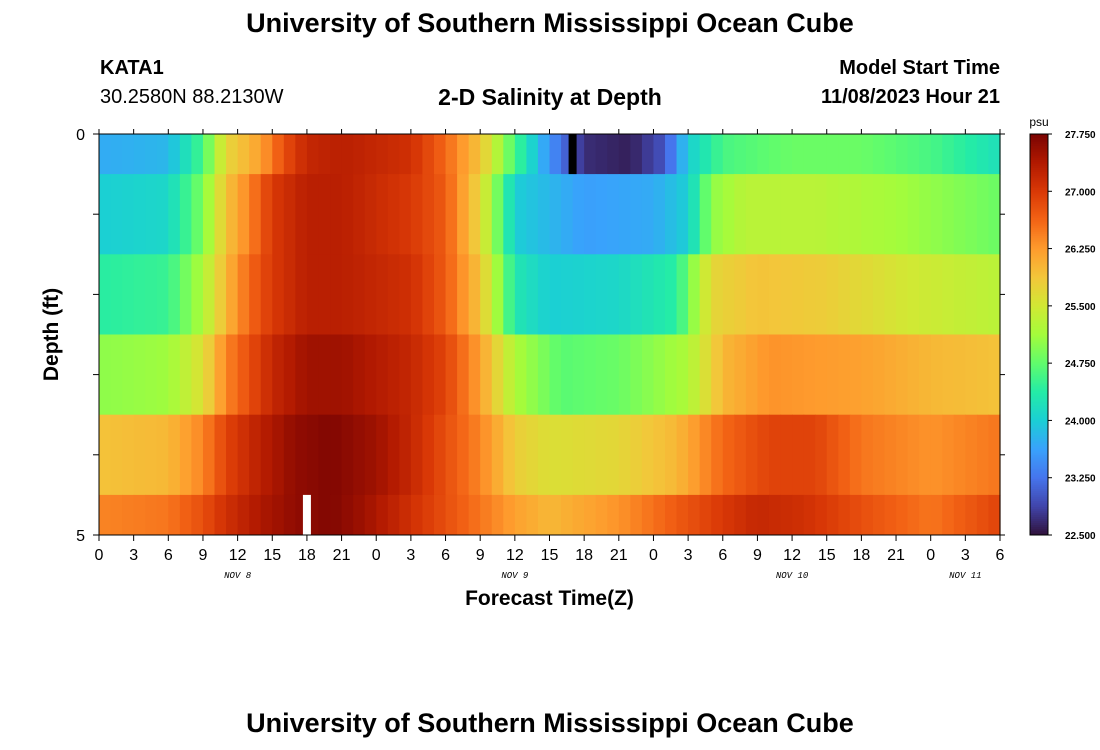 The image size is (1100, 750). Describe the element at coordinates (80, 536) in the screenshot. I see `y-tick-label: 5` at that location.